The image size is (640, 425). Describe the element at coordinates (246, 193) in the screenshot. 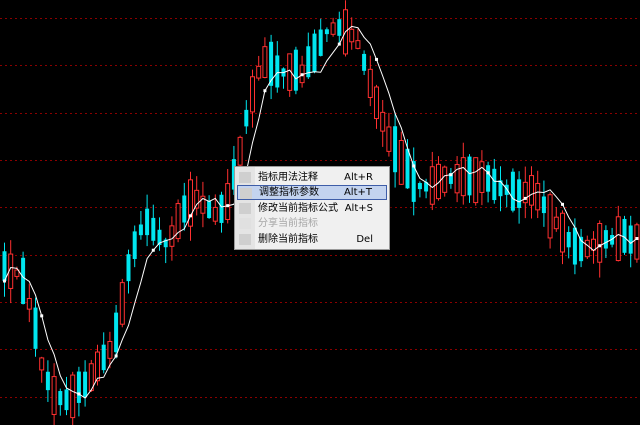

I see `settings-icon` at that location.